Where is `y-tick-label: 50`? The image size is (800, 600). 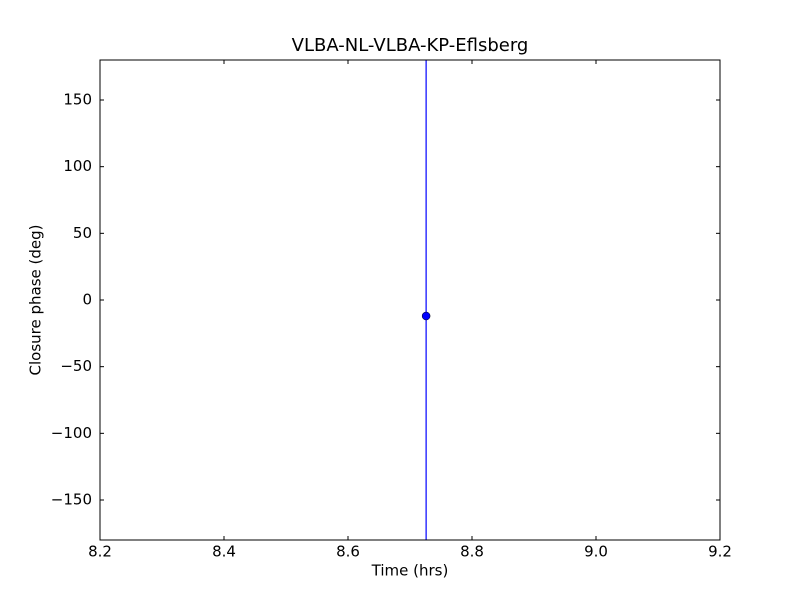 y-tick-label: 50 is located at coordinates (82, 233).